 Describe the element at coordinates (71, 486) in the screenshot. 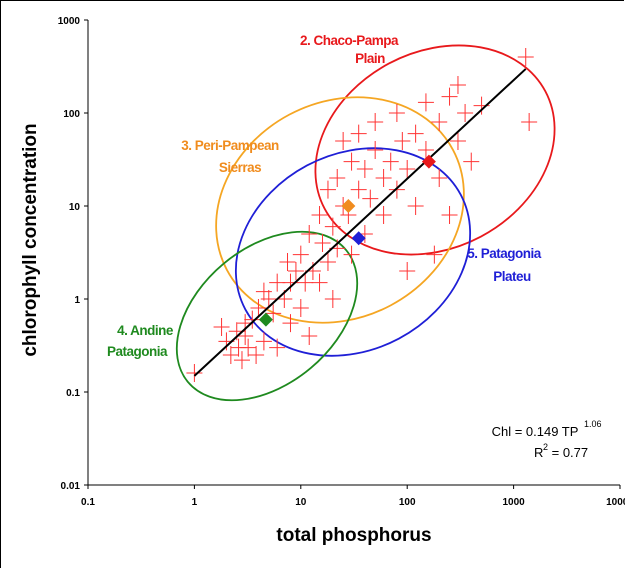

I see `y-tick-label: 0.01` at that location.